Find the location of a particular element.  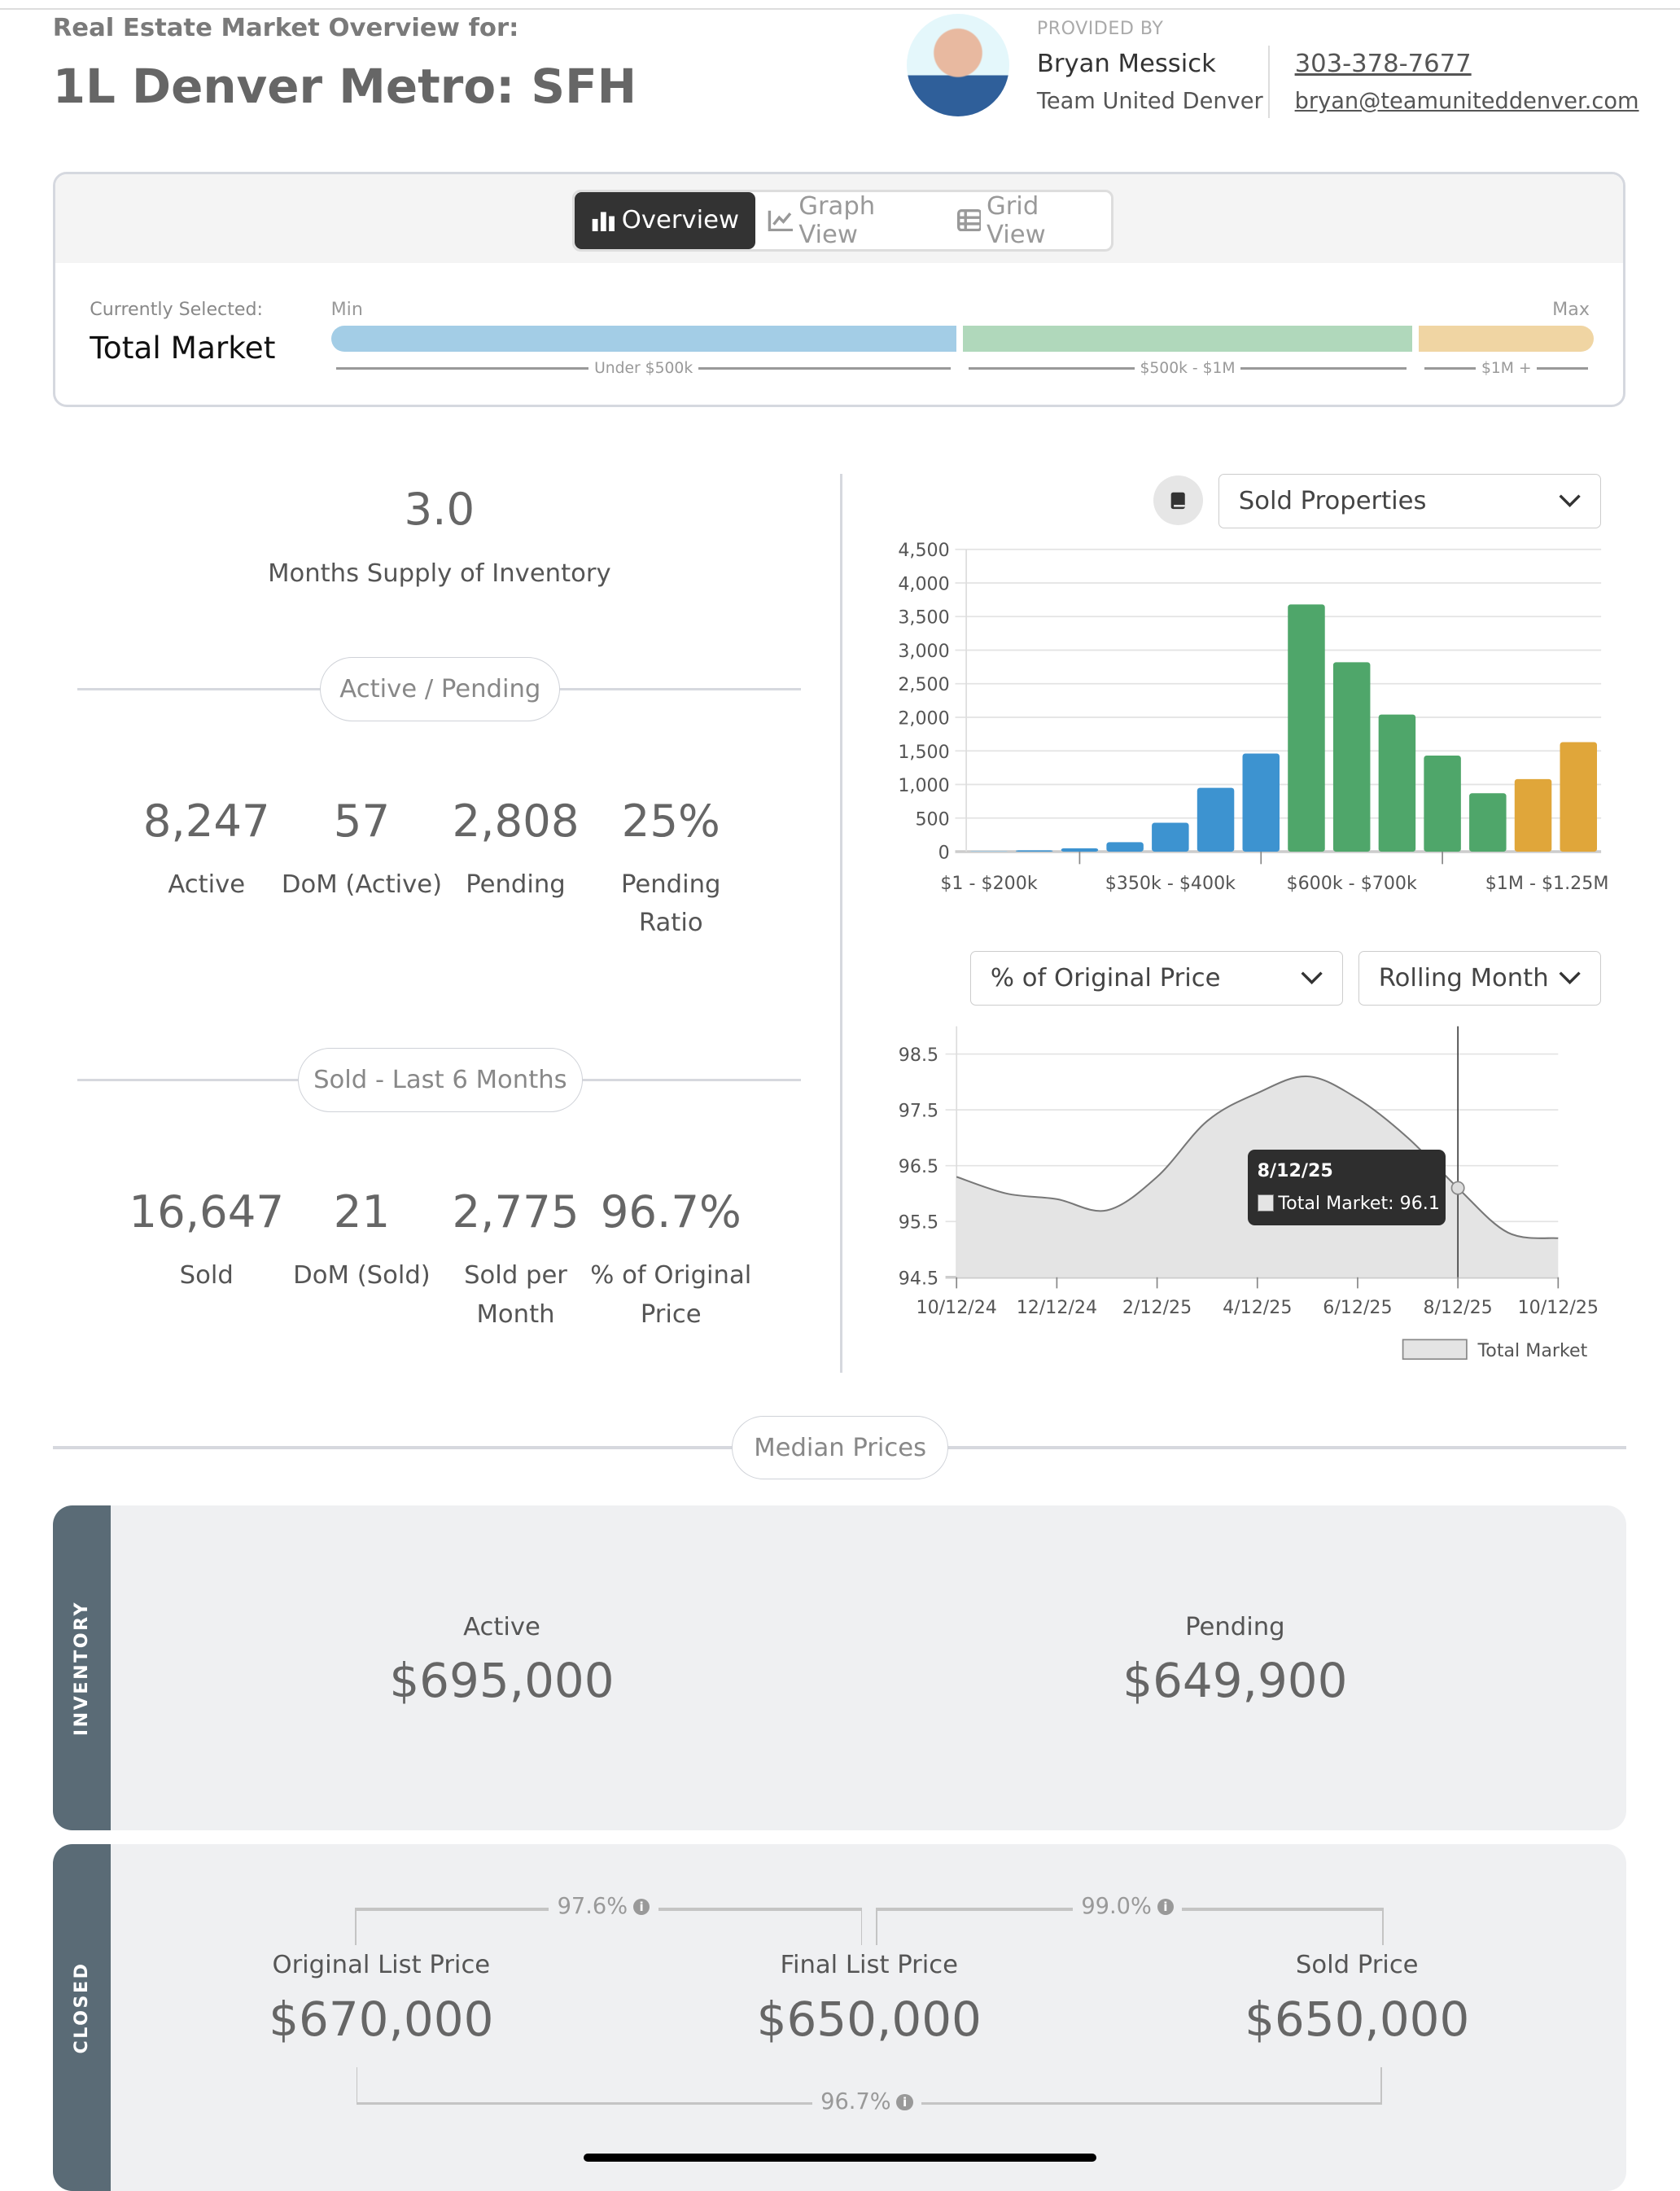

stat-label: Pending Ratio is located at coordinates (670, 904).